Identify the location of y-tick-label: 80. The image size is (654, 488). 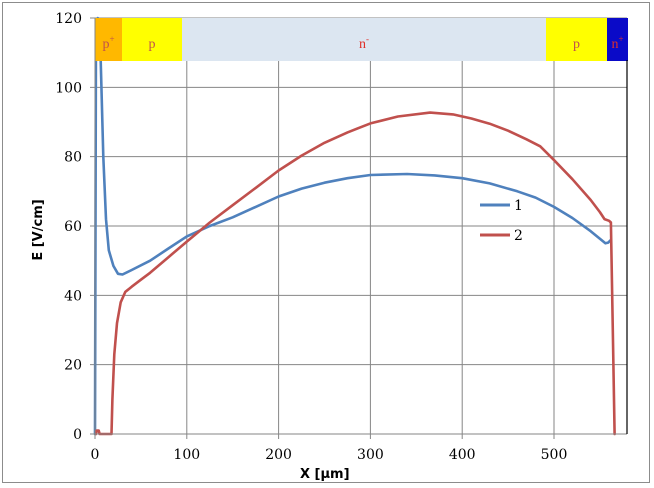
(73, 158).